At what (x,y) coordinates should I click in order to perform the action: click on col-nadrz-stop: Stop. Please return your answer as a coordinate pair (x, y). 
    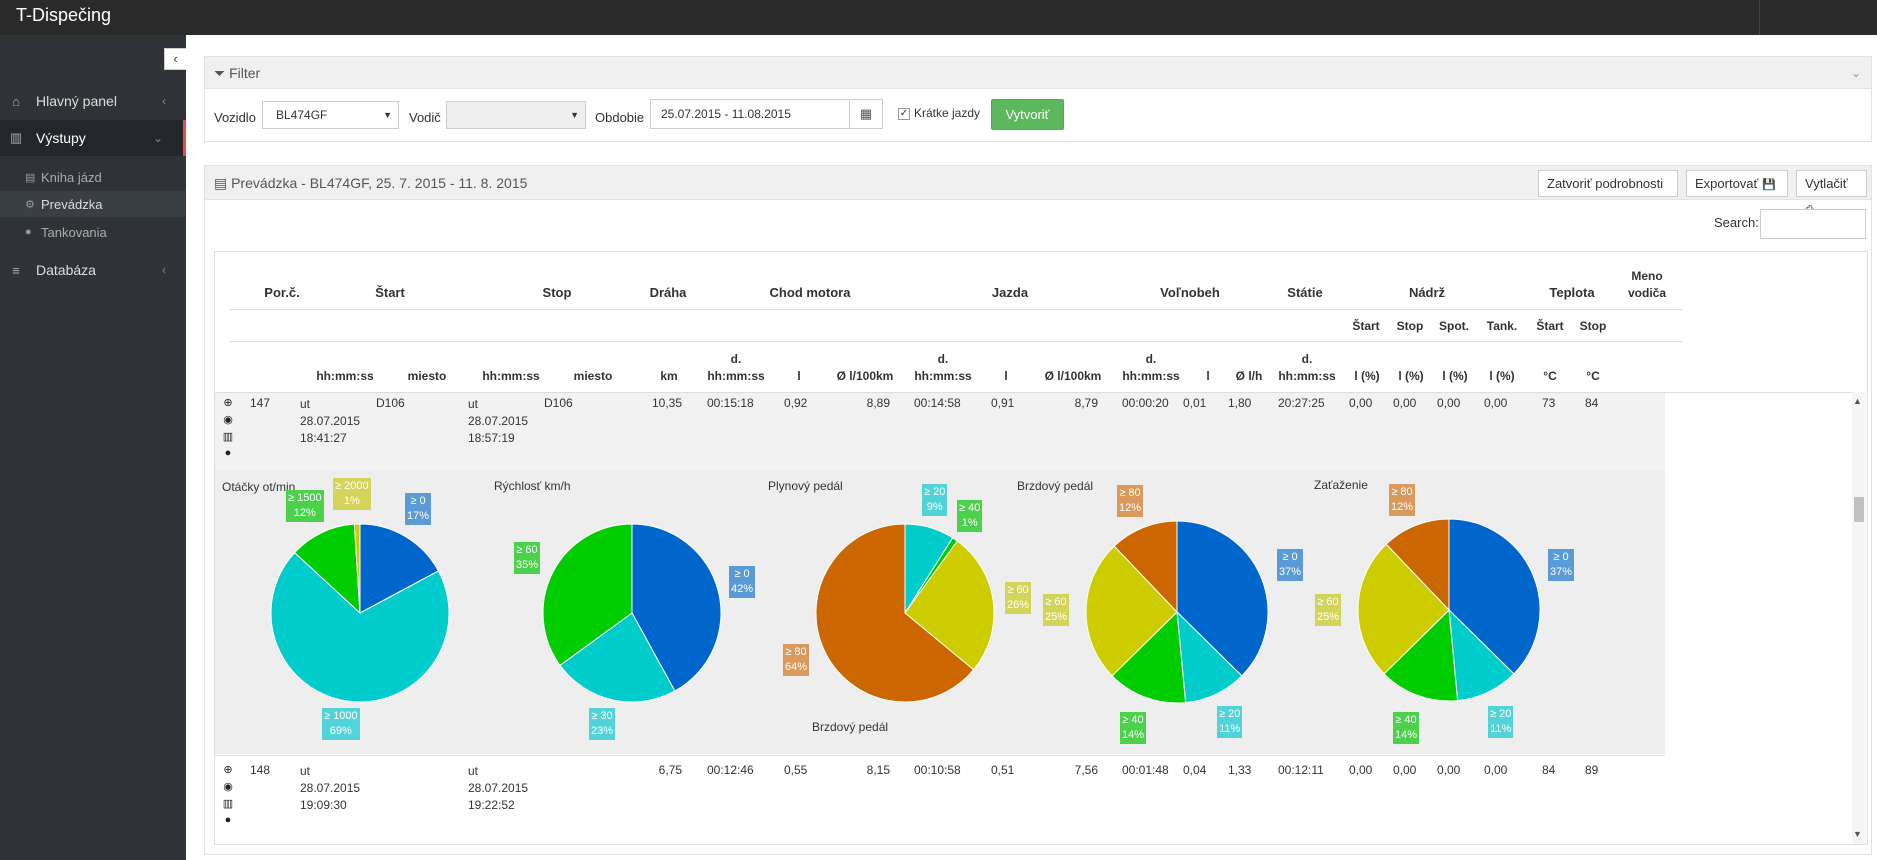
    Looking at the image, I should click on (1410, 326).